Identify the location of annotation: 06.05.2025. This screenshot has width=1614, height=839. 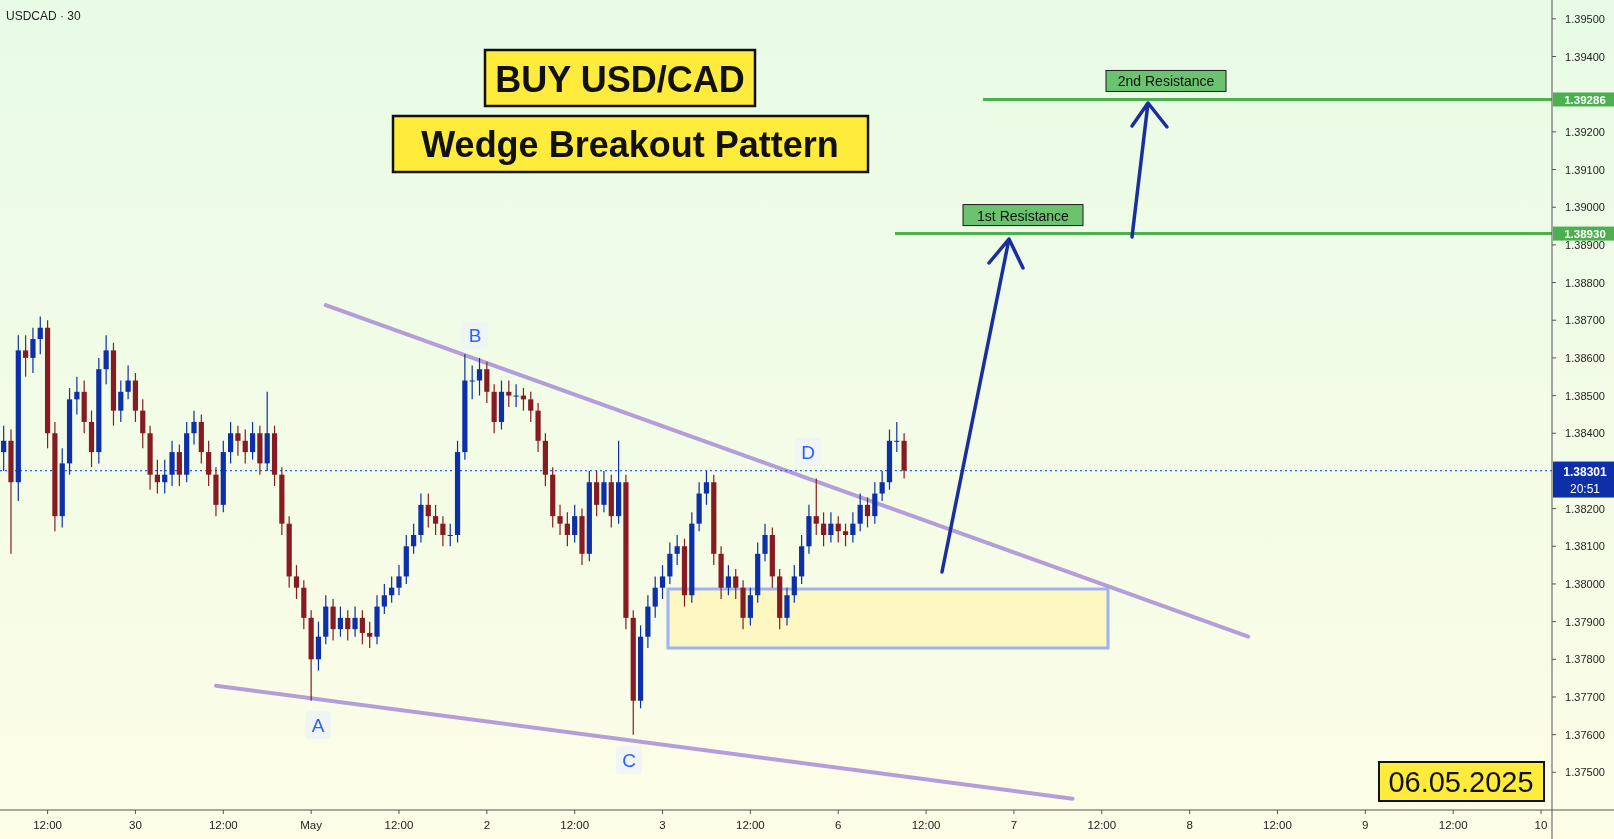
(1461, 782).